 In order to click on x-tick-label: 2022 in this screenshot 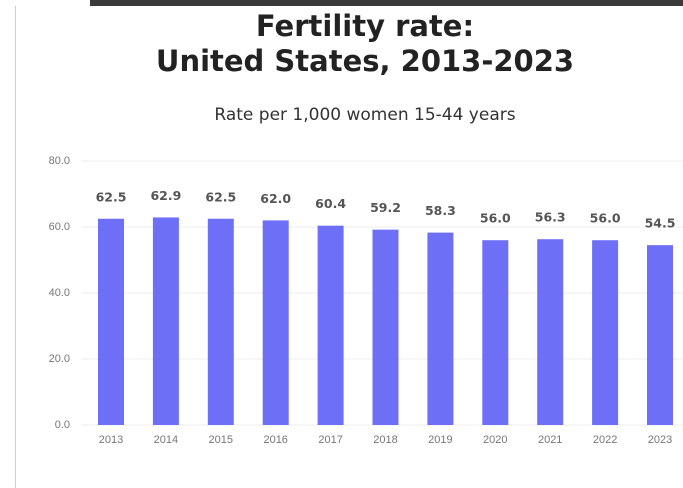, I will do `click(605, 440)`.